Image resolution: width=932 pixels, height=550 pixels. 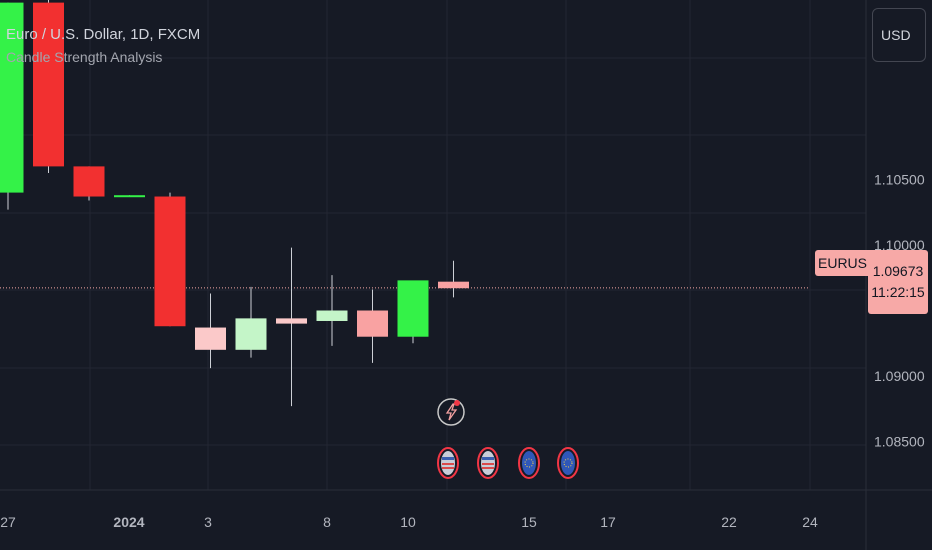 I want to click on time-tick-label: 2024, so click(x=128, y=522).